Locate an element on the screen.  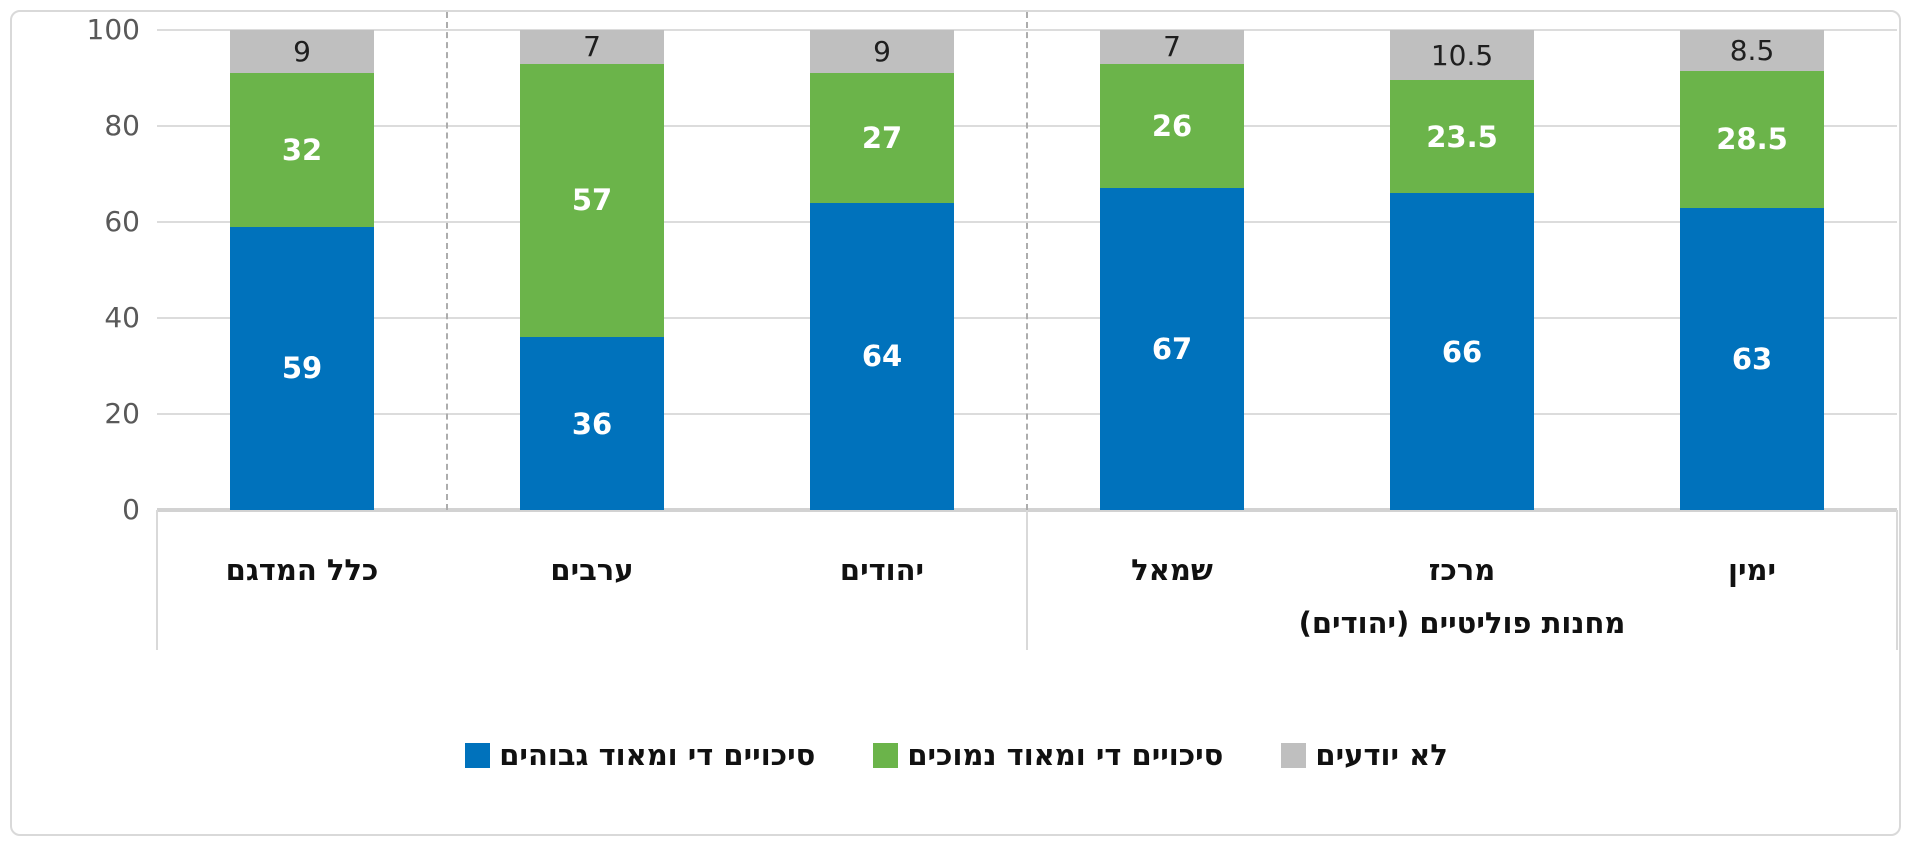
bar-segment-blue: 67 is located at coordinates (1172, 349).